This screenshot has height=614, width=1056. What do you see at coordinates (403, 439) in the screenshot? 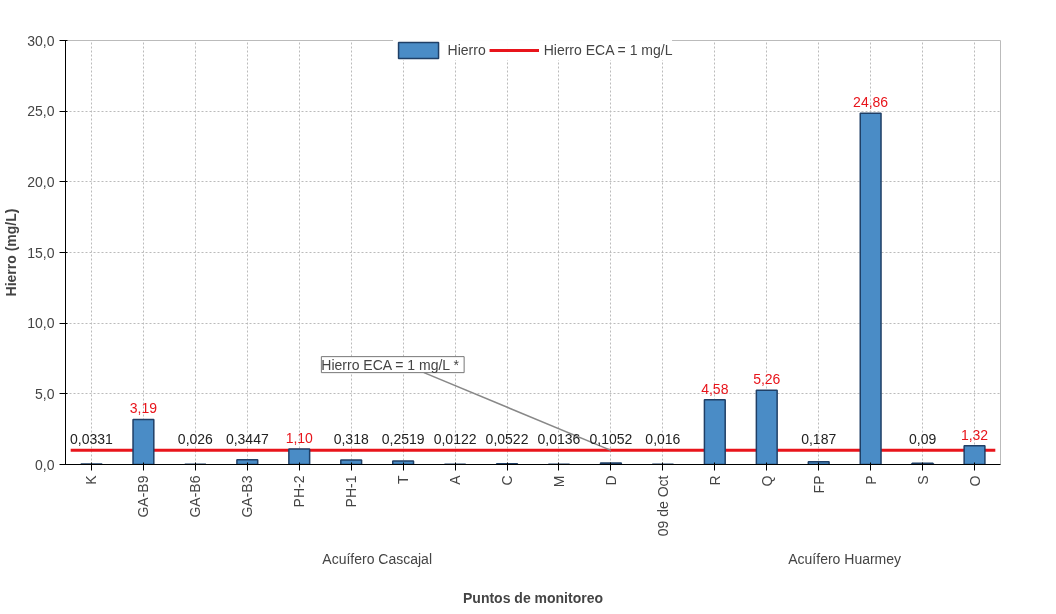
I see `data-label: 0,2519` at bounding box center [403, 439].